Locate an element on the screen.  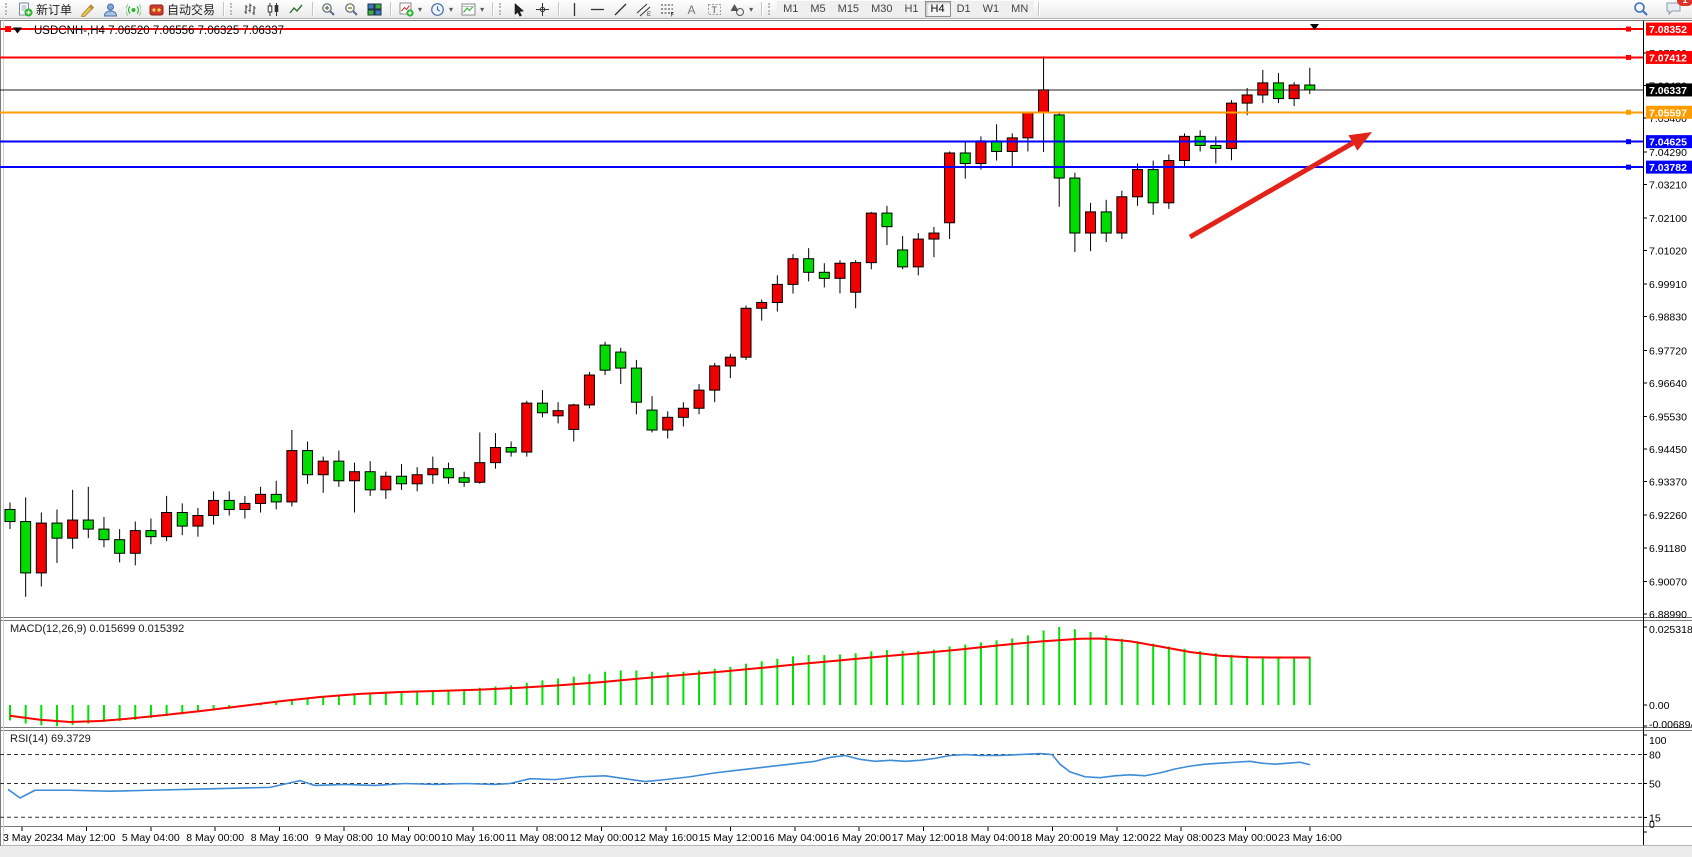
zoom-in-icon is located at coordinates (328, 9).